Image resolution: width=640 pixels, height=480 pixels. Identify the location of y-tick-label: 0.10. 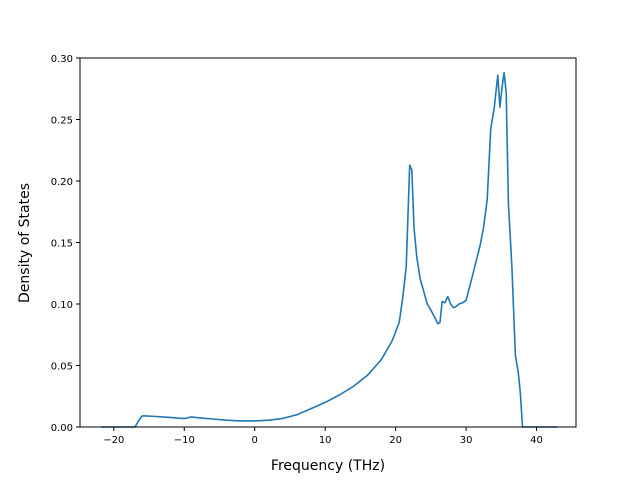
(62, 305).